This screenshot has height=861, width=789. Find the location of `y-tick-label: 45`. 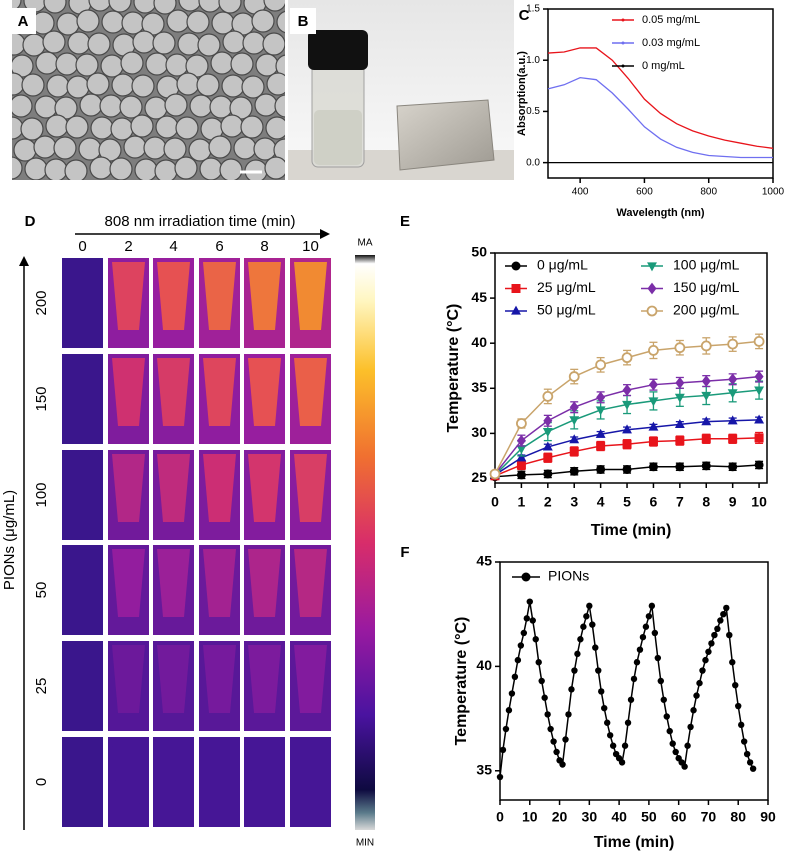

y-tick-label: 45 is located at coordinates (479, 297).